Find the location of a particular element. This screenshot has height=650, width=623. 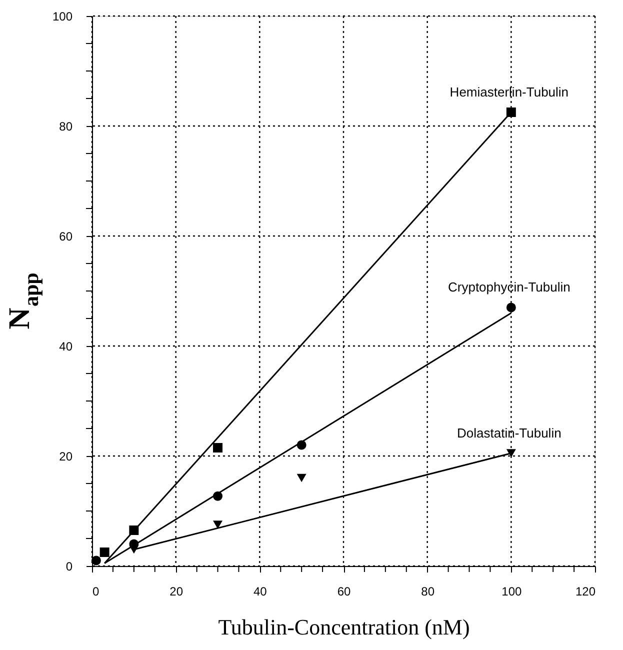

y-tick-label: 0 is located at coordinates (69, 567).